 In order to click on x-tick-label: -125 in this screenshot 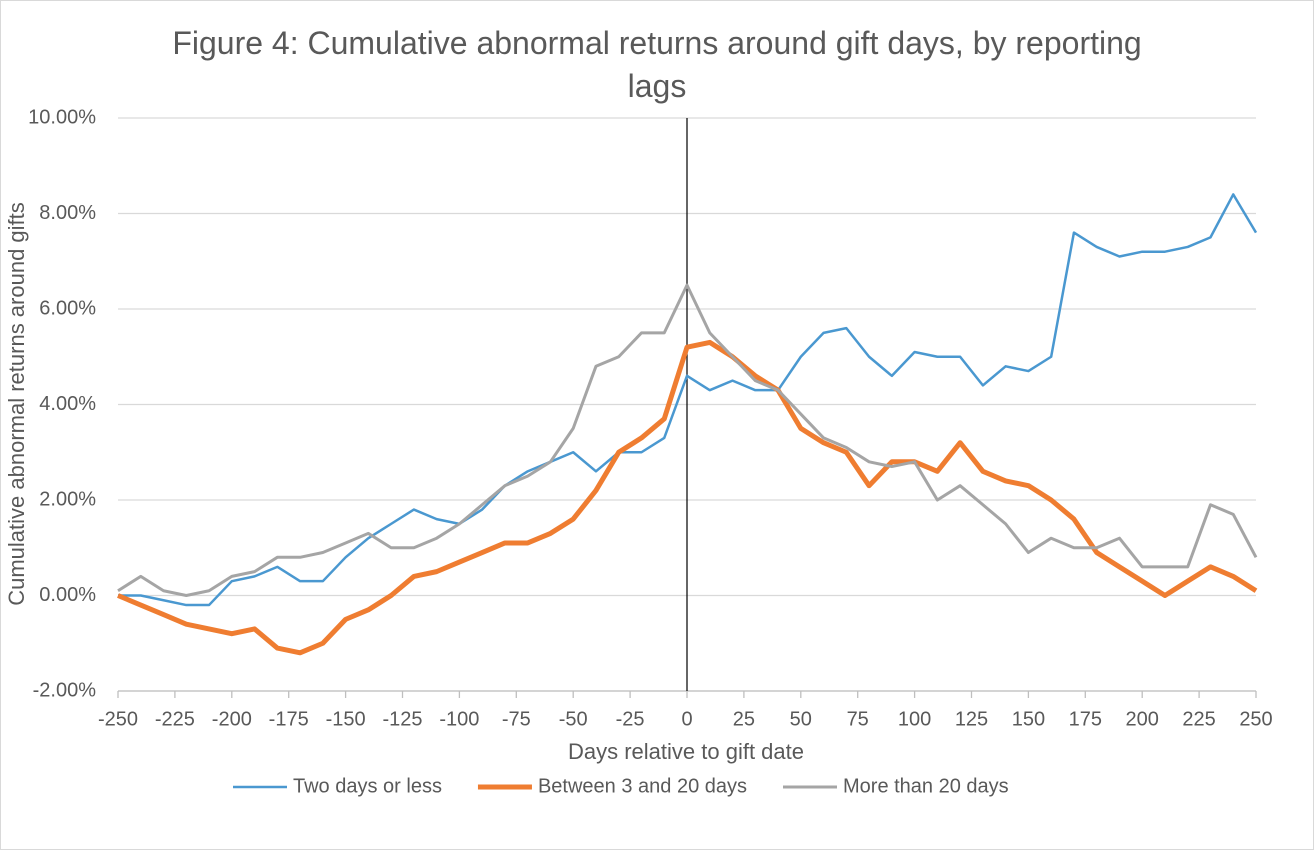, I will do `click(402, 719)`.